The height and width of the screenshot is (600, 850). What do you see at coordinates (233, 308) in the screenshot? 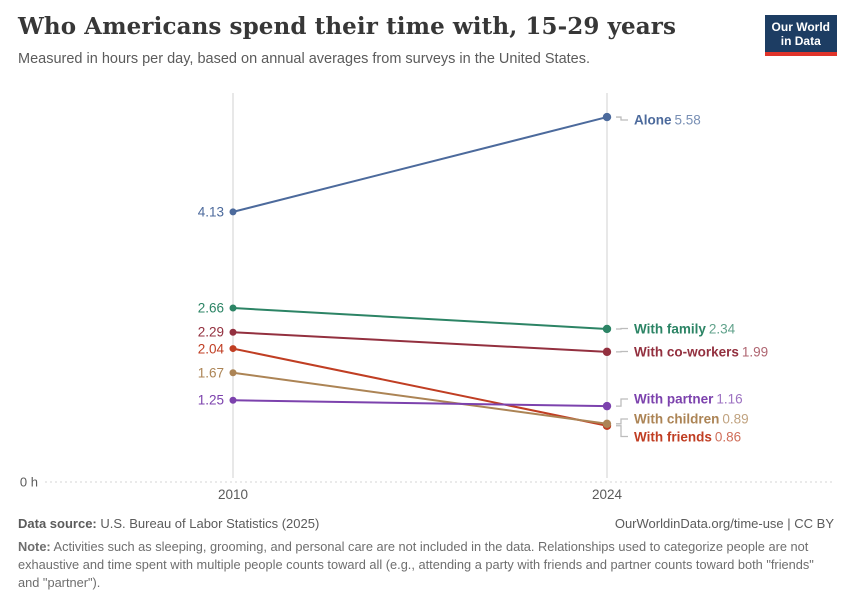
I see `dot-2010-with-family` at bounding box center [233, 308].